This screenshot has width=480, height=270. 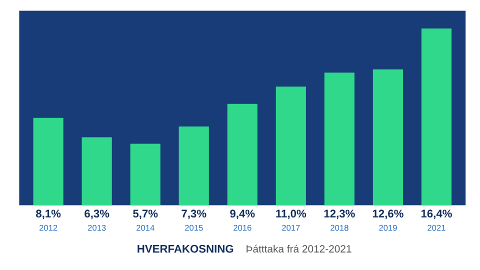 What do you see at coordinates (388, 215) in the screenshot?
I see `data-label: 12,6%` at bounding box center [388, 215].